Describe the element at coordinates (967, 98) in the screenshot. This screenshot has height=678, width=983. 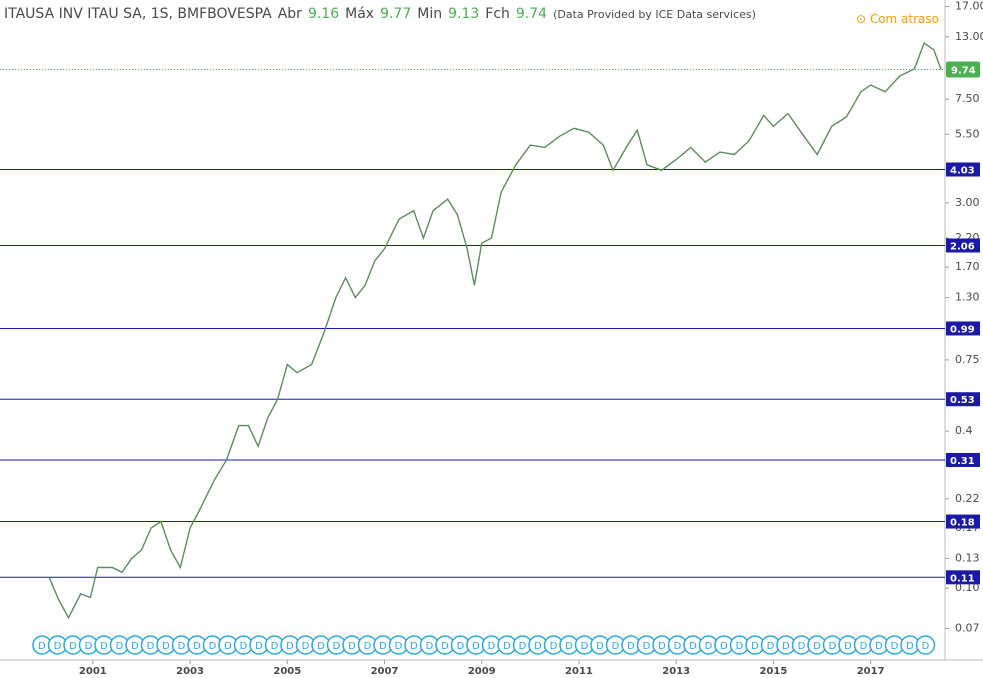
I see `y-tick-label: 7.50` at that location.